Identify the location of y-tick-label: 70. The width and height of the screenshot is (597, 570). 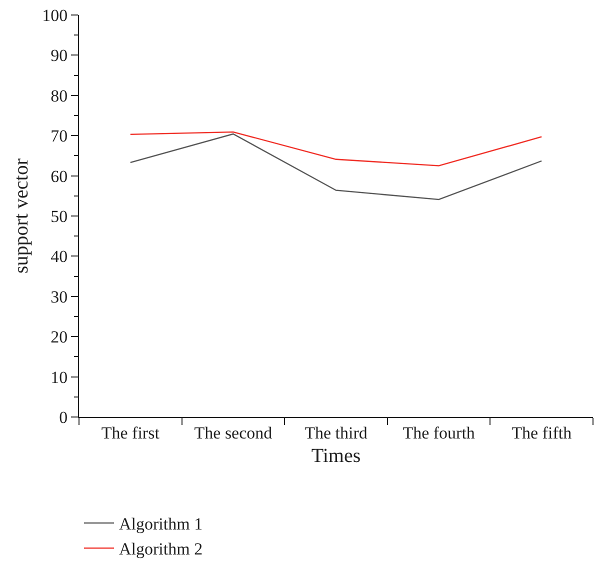
(59, 136).